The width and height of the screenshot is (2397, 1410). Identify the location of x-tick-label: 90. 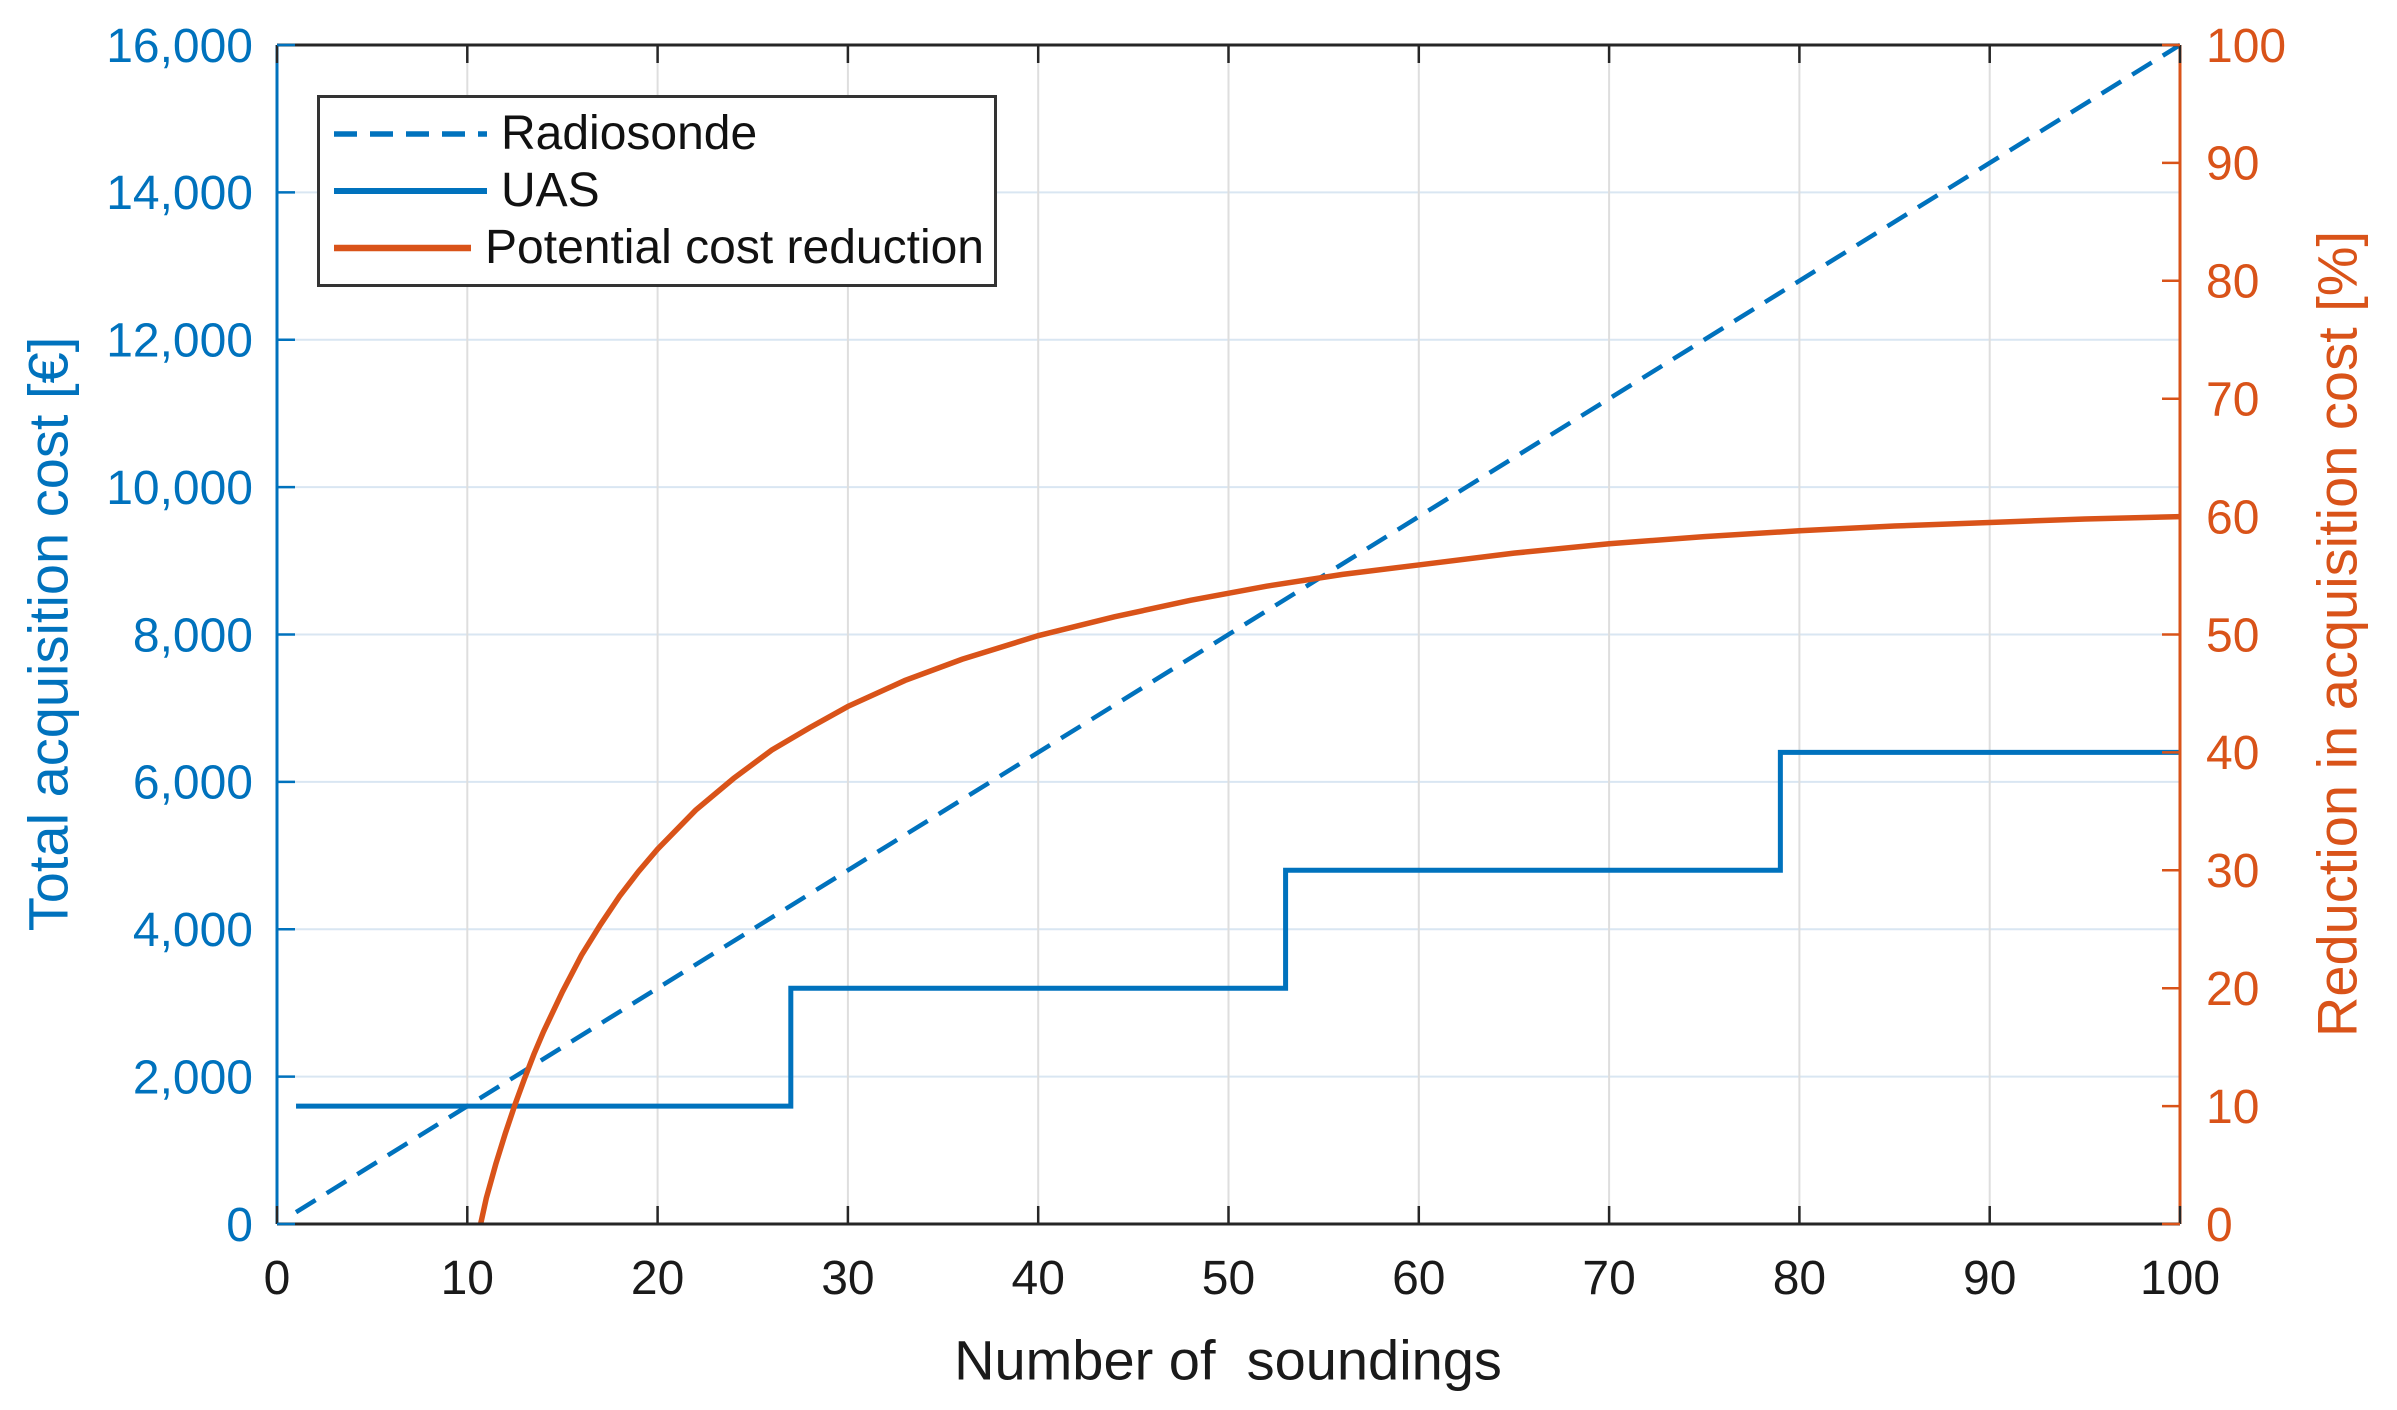
(1989, 1278).